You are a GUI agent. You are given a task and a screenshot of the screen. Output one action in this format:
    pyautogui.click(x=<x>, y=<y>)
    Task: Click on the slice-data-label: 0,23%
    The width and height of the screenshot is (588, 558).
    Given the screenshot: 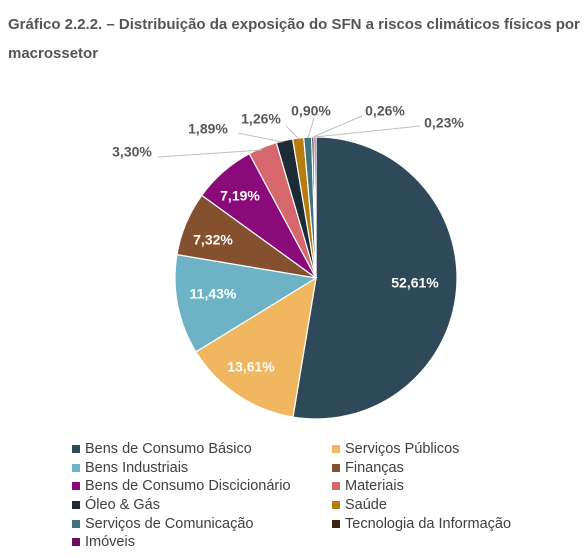 What is the action you would take?
    pyautogui.click(x=444, y=123)
    